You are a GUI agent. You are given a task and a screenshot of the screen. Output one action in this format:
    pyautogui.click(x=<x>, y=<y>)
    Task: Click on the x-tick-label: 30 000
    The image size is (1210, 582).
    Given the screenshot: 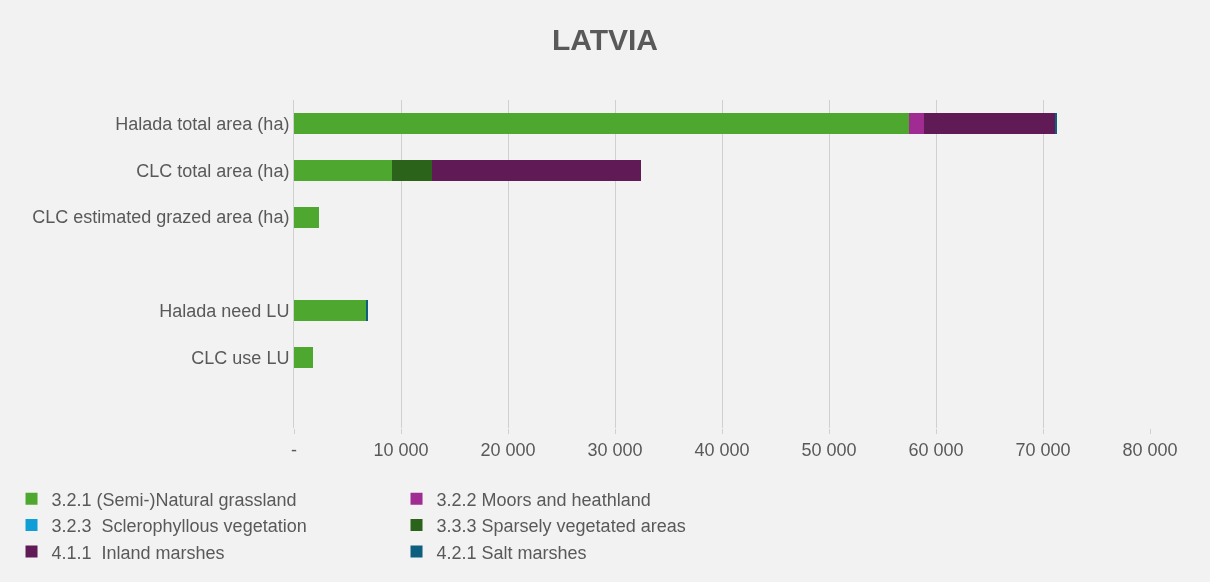 What is the action you would take?
    pyautogui.click(x=615, y=449)
    